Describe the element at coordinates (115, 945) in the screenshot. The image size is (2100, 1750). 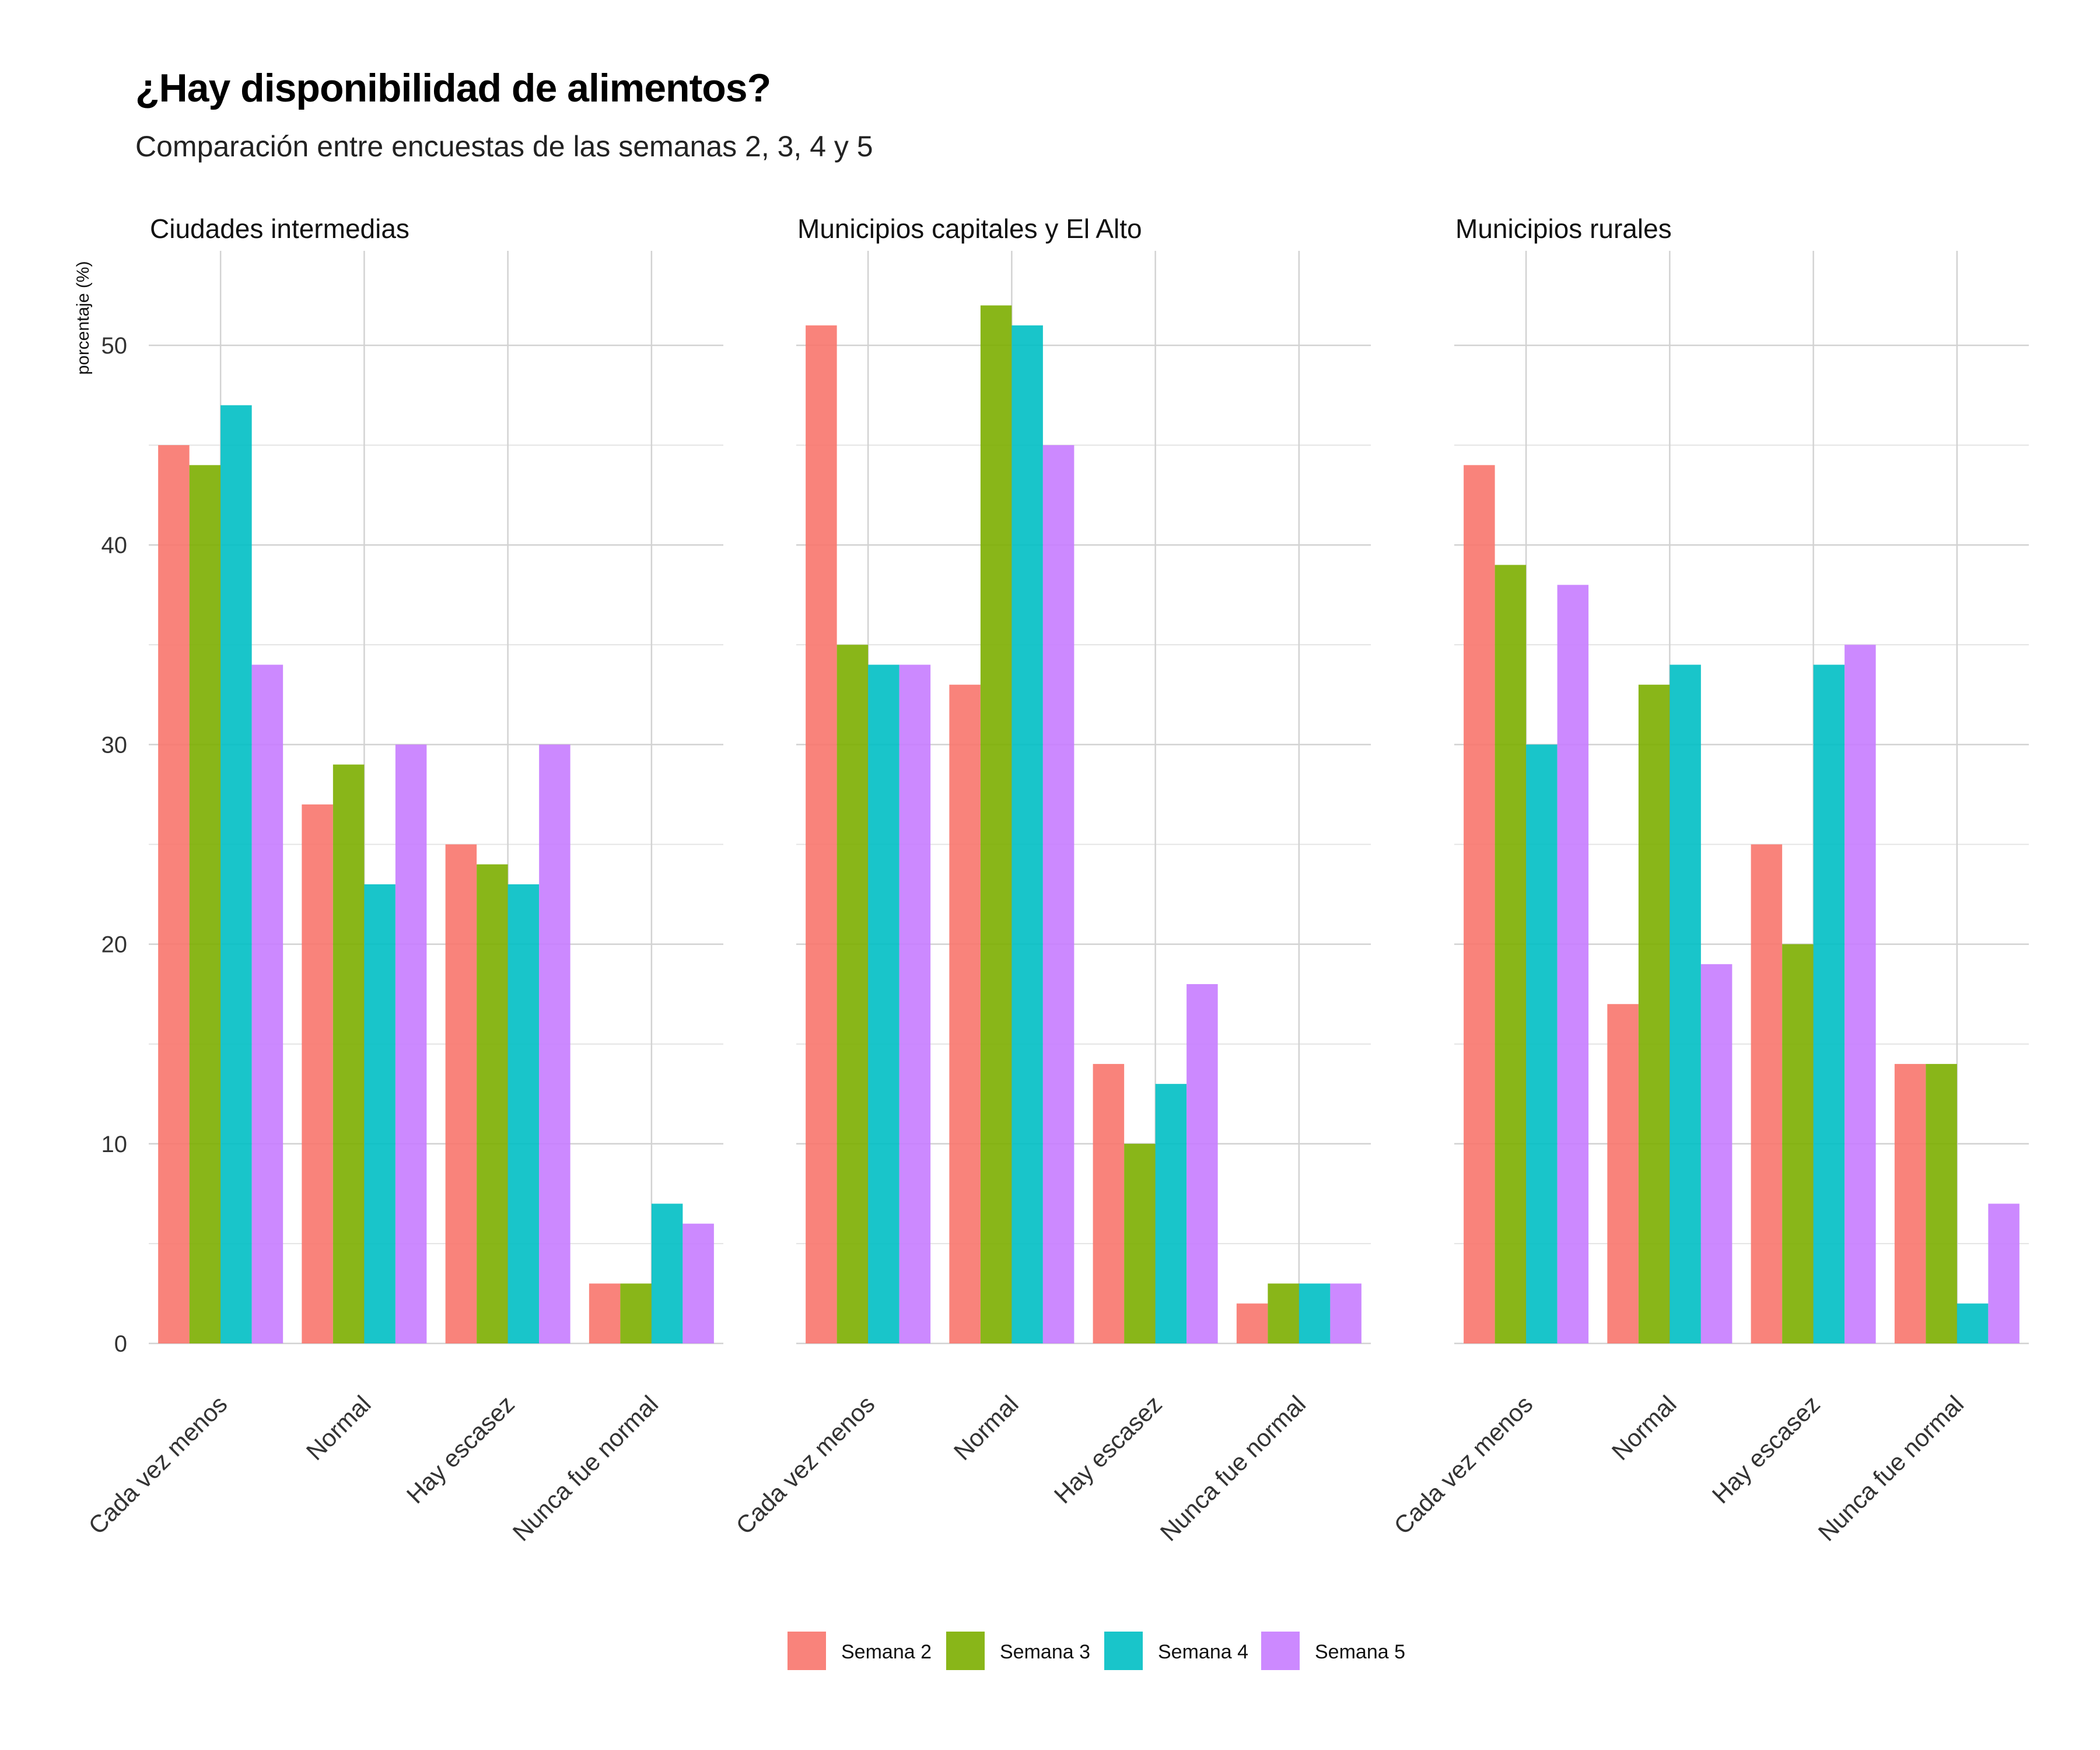
I see `y-tick-label: 20` at that location.